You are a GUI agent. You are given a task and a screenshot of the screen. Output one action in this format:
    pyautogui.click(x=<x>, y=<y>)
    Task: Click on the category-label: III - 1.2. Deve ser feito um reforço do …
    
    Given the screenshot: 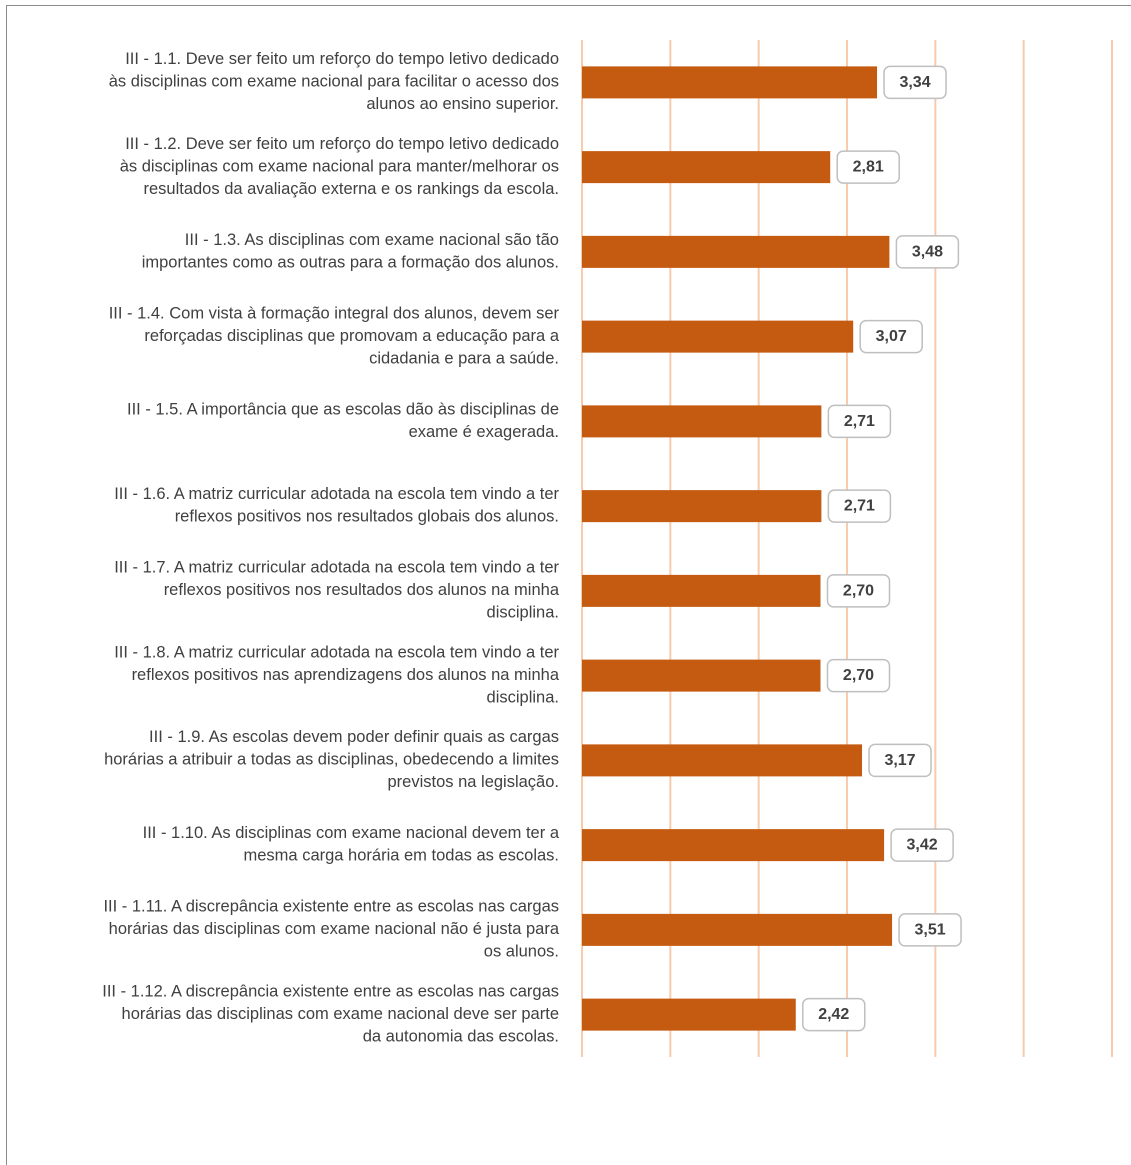 What is the action you would take?
    pyautogui.click(x=339, y=166)
    